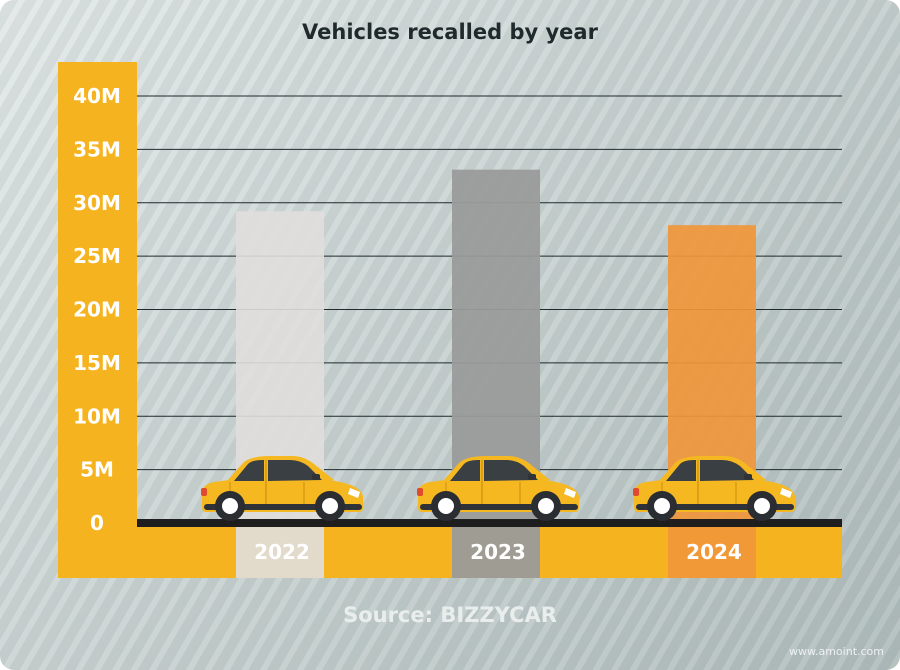  What do you see at coordinates (498, 552) in the screenshot?
I see `x-tick-label: 2023` at bounding box center [498, 552].